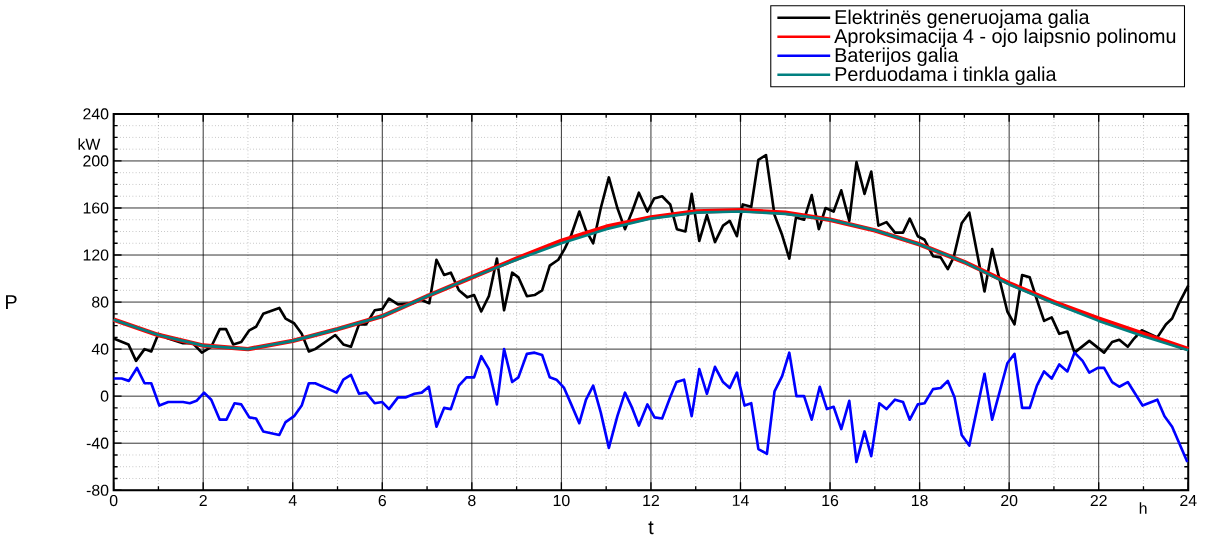 Image resolution: width=1214 pixels, height=546 pixels. What do you see at coordinates (897, 57) in the screenshot?
I see `legend-label: Baterijos galia` at bounding box center [897, 57].